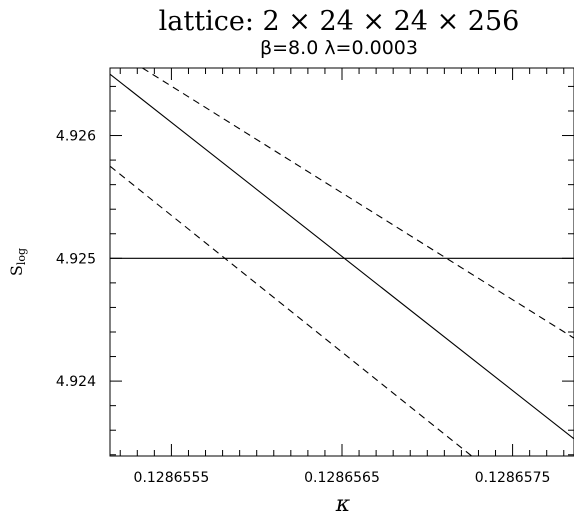 The image size is (574, 518). I want to click on y-axis-label: Slog, so click(17, 262).